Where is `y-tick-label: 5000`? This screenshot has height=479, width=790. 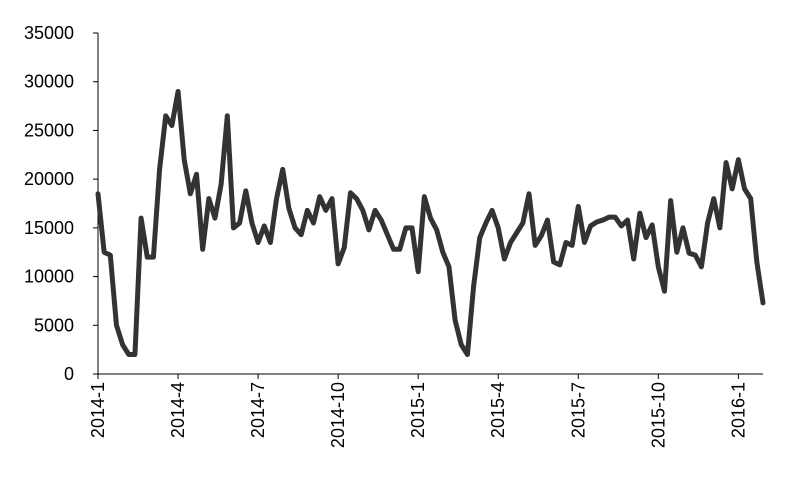 y-tick-label: 5000 is located at coordinates (54, 325).